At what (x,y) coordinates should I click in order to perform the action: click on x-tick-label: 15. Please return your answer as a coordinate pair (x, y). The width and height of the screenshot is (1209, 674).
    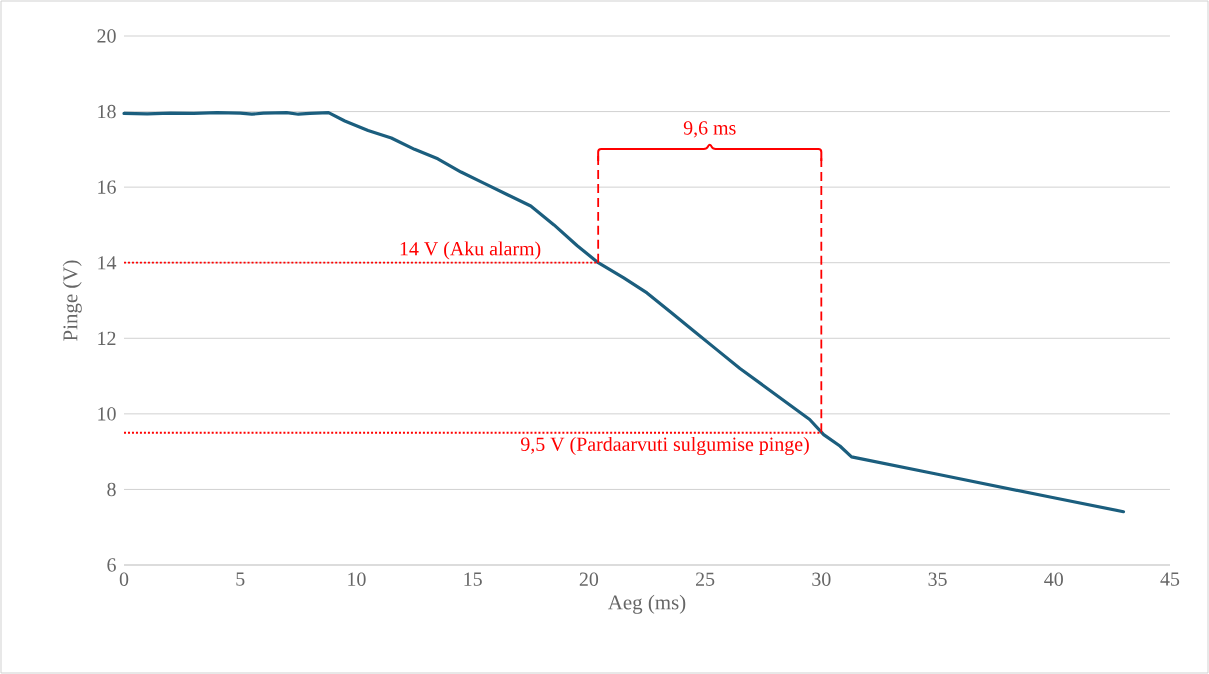
    Looking at the image, I should click on (473, 579).